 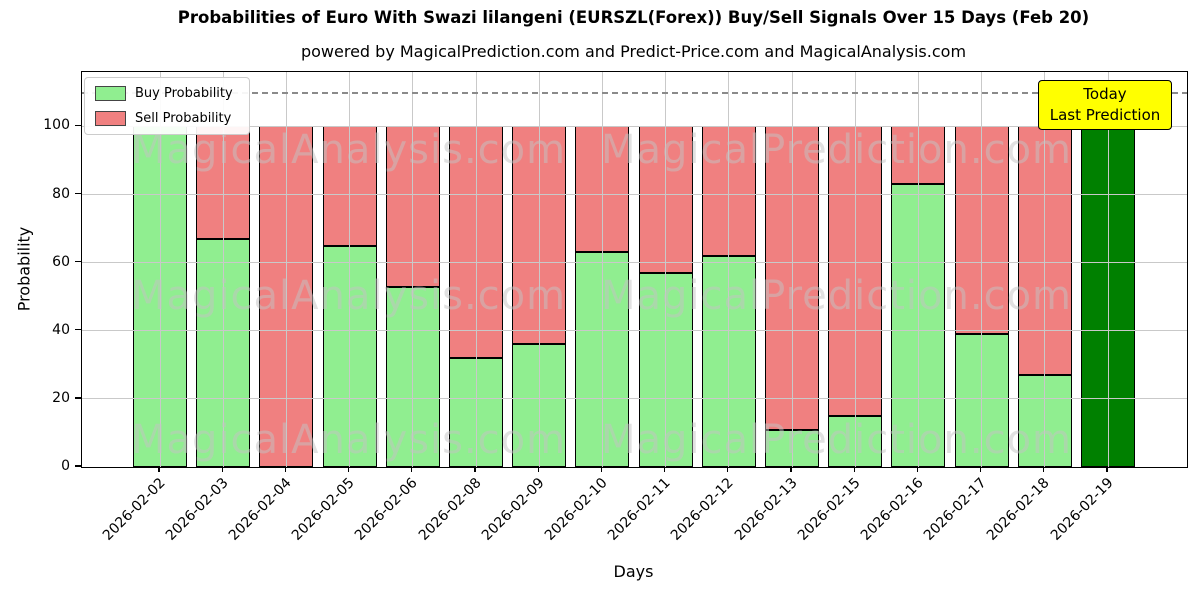 What do you see at coordinates (1105, 115) in the screenshot?
I see `today-annotation-line2: Last Prediction` at bounding box center [1105, 115].